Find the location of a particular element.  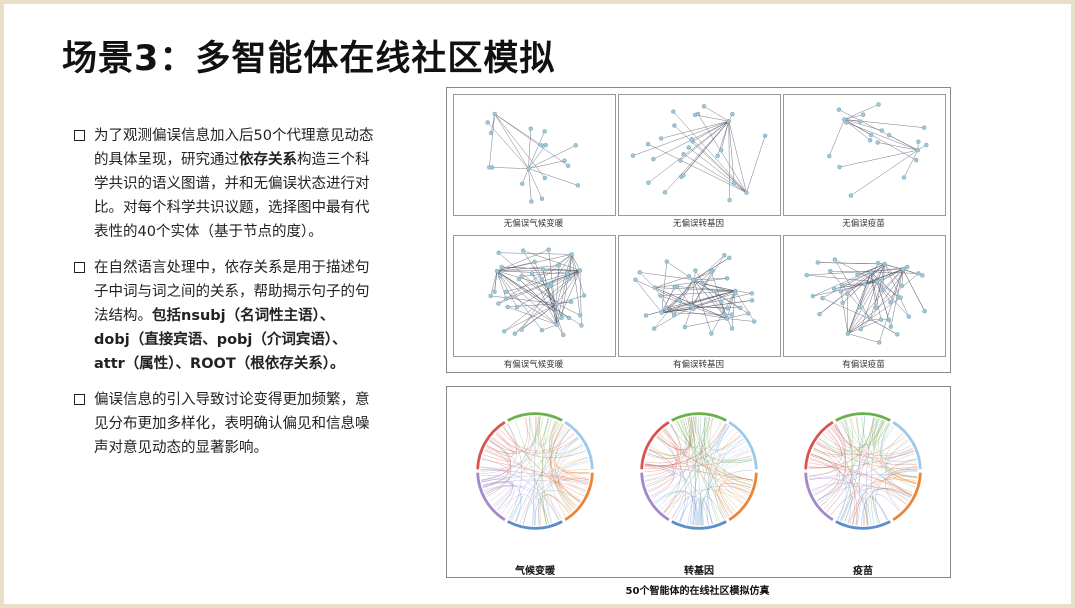

bullet-text-1b: 依存关系 is located at coordinates (268, 160).